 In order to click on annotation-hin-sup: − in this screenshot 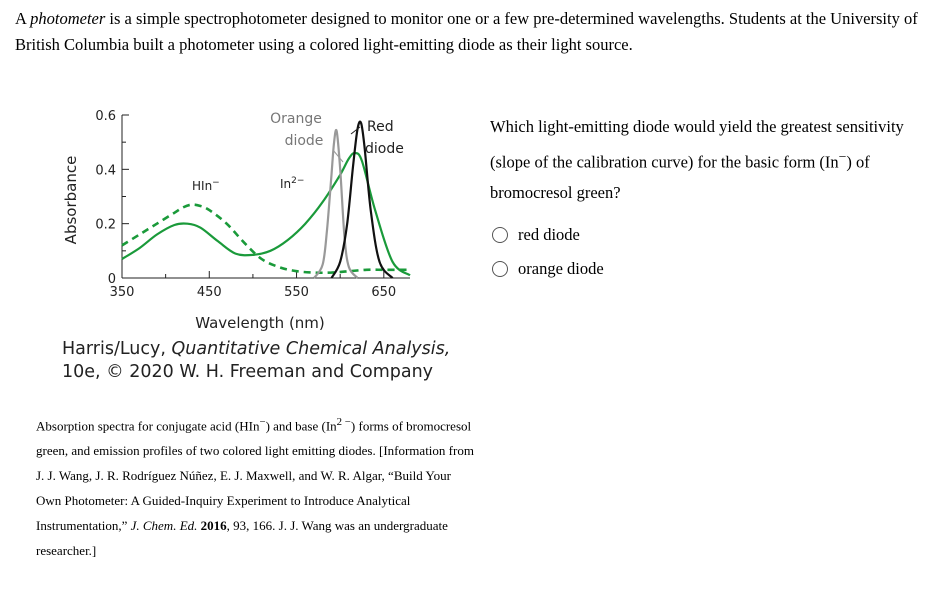, I will do `click(216, 183)`.